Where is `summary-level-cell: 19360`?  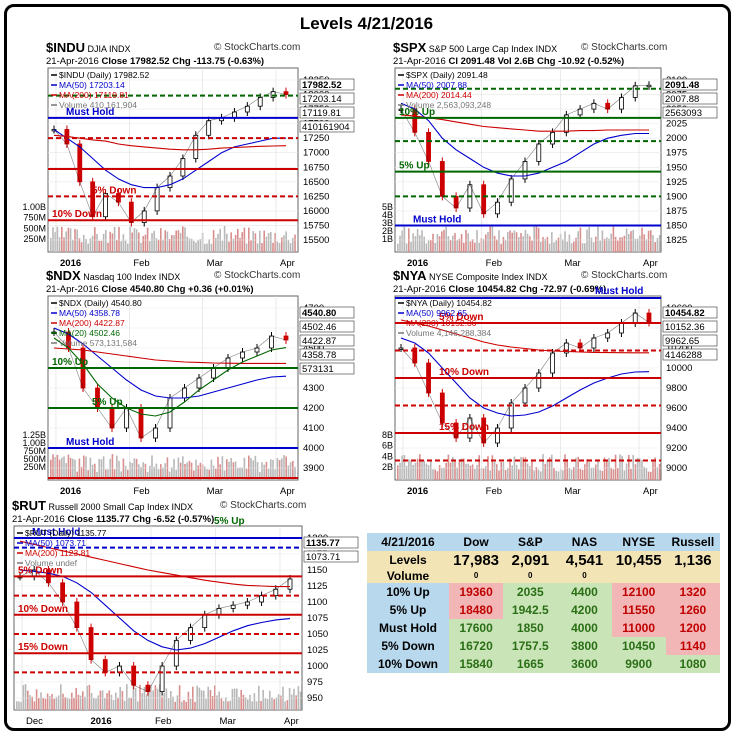
summary-level-cell: 19360 is located at coordinates (476, 592).